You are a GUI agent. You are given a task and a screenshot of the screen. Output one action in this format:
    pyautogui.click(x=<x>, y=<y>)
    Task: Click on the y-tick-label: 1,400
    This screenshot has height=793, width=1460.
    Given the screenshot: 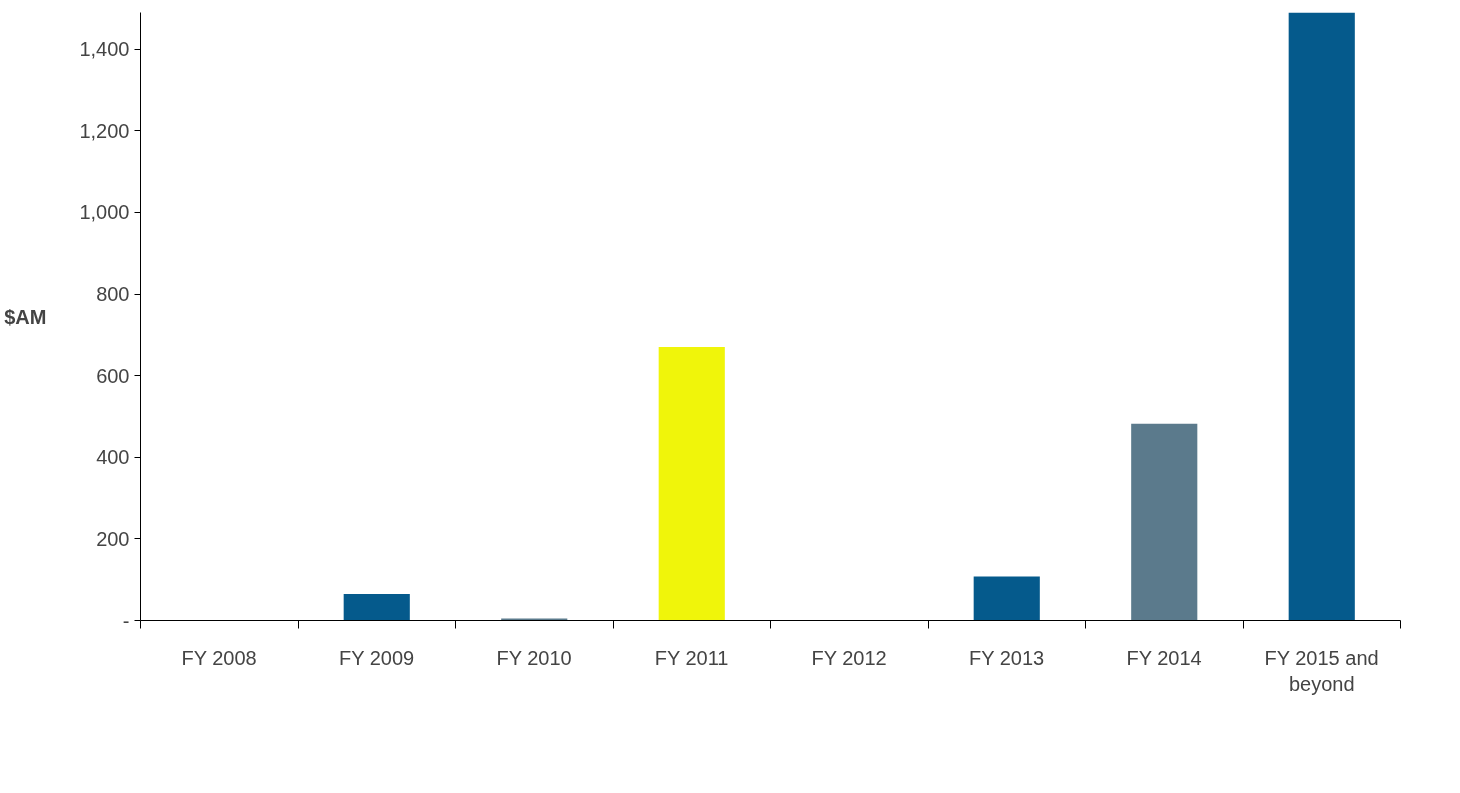 What is the action you would take?
    pyautogui.click(x=104, y=49)
    